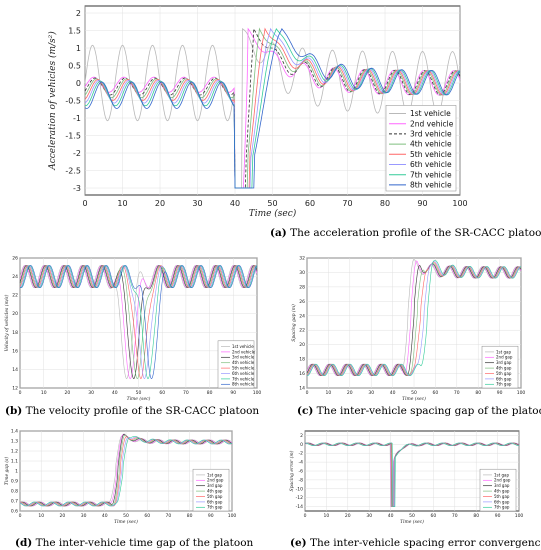 The image size is (541, 550). What do you see at coordinates (278, 233) in the screenshot?
I see `caption-letter: (a)` at bounding box center [278, 233].